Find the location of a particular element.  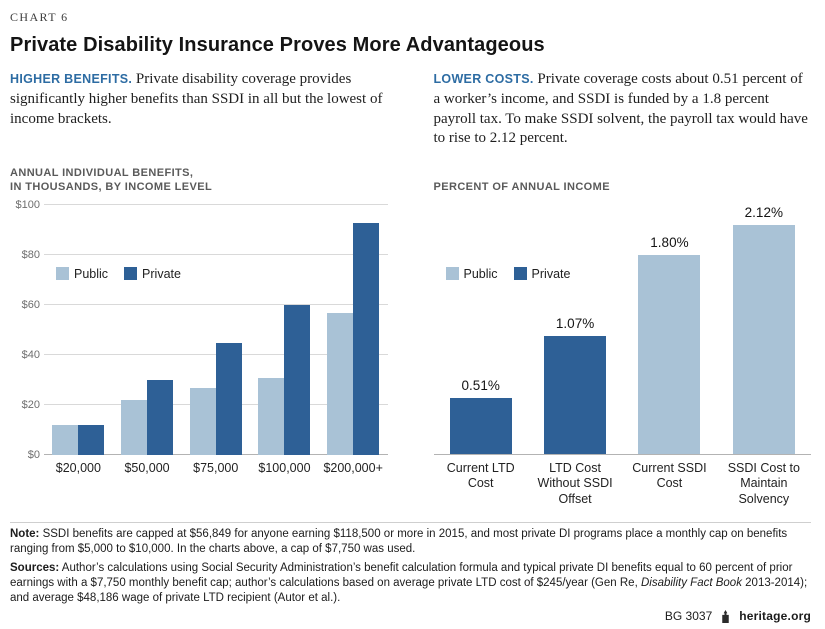

benefits-x-labels: $20,000 $50,000 $75,000 $100,000 $200,000+ is located at coordinates (216, 468).